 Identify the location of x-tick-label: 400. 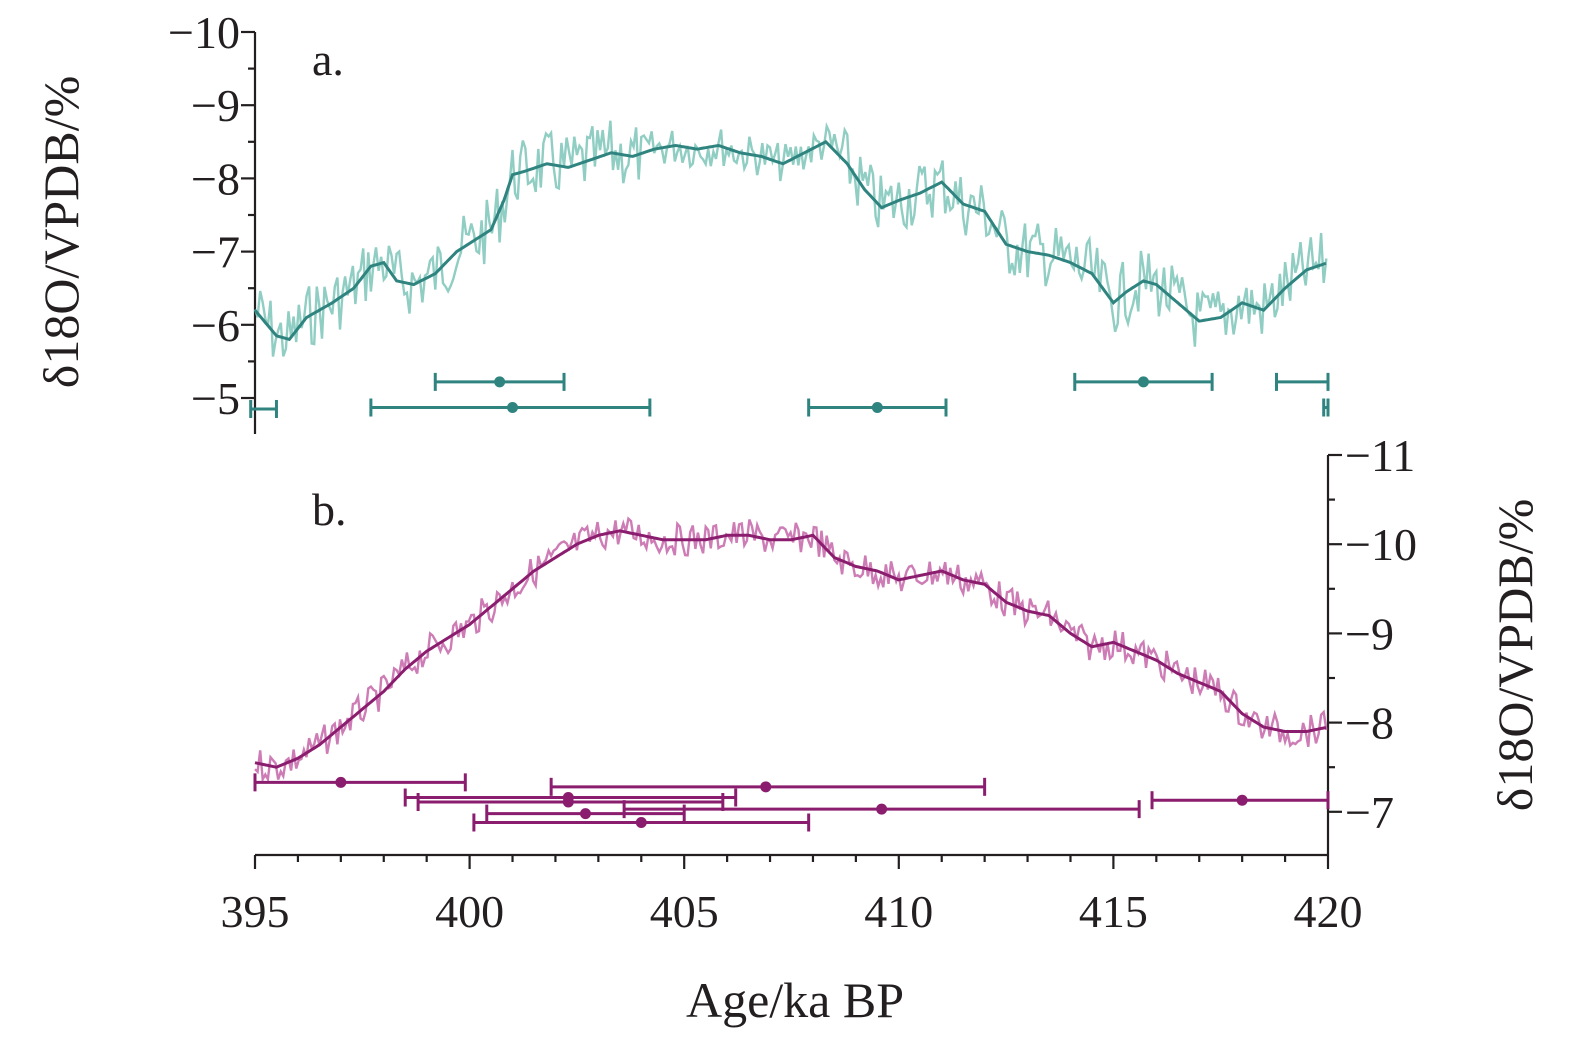
(469, 911).